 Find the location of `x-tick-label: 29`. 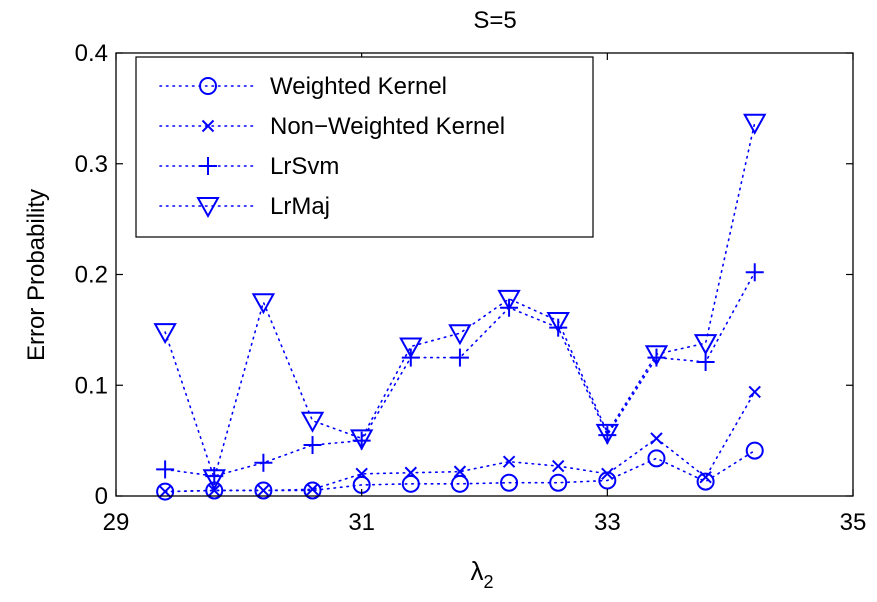

x-tick-label: 29 is located at coordinates (116, 522).